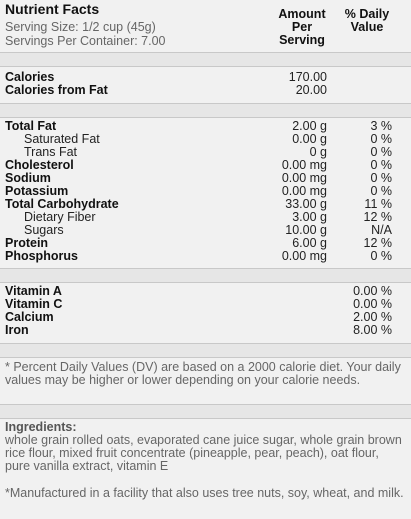 This screenshot has height=519, width=411. I want to click on amount: 0.00 g, so click(309, 139).